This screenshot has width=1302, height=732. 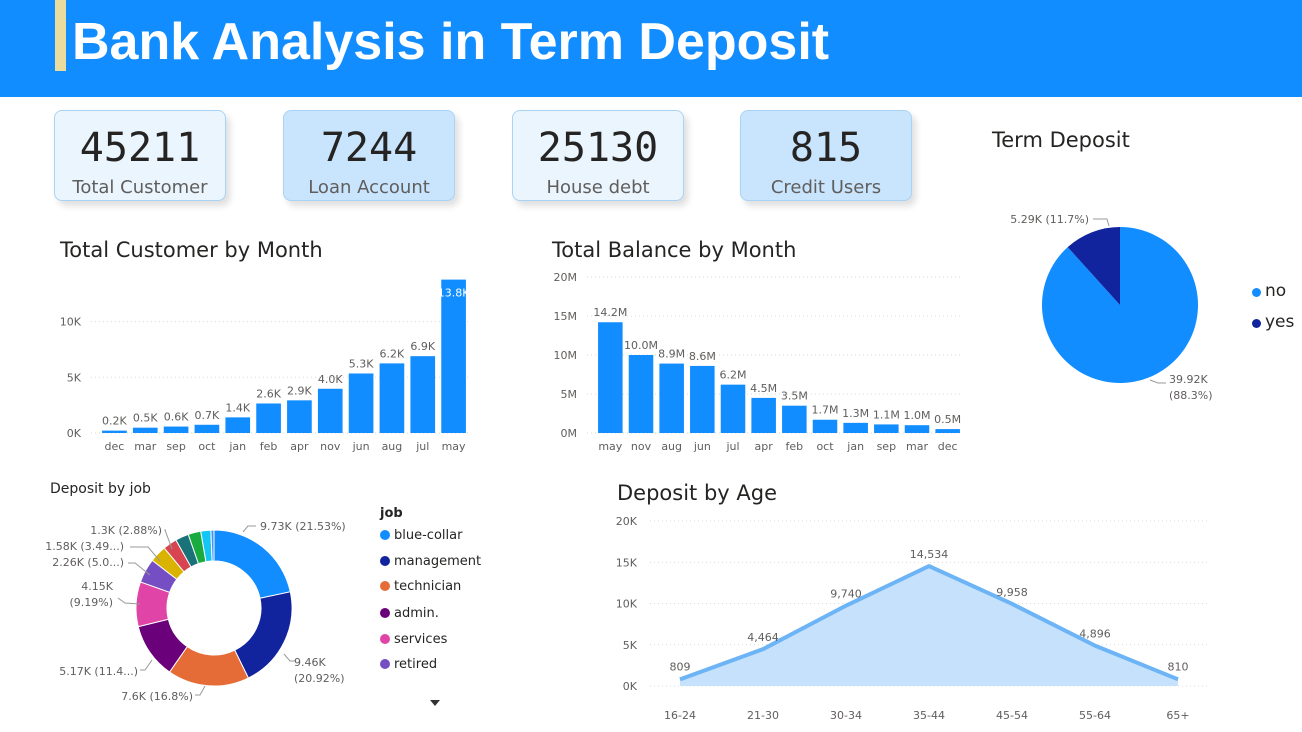 I want to click on legend-label: no, so click(x=1276, y=291).